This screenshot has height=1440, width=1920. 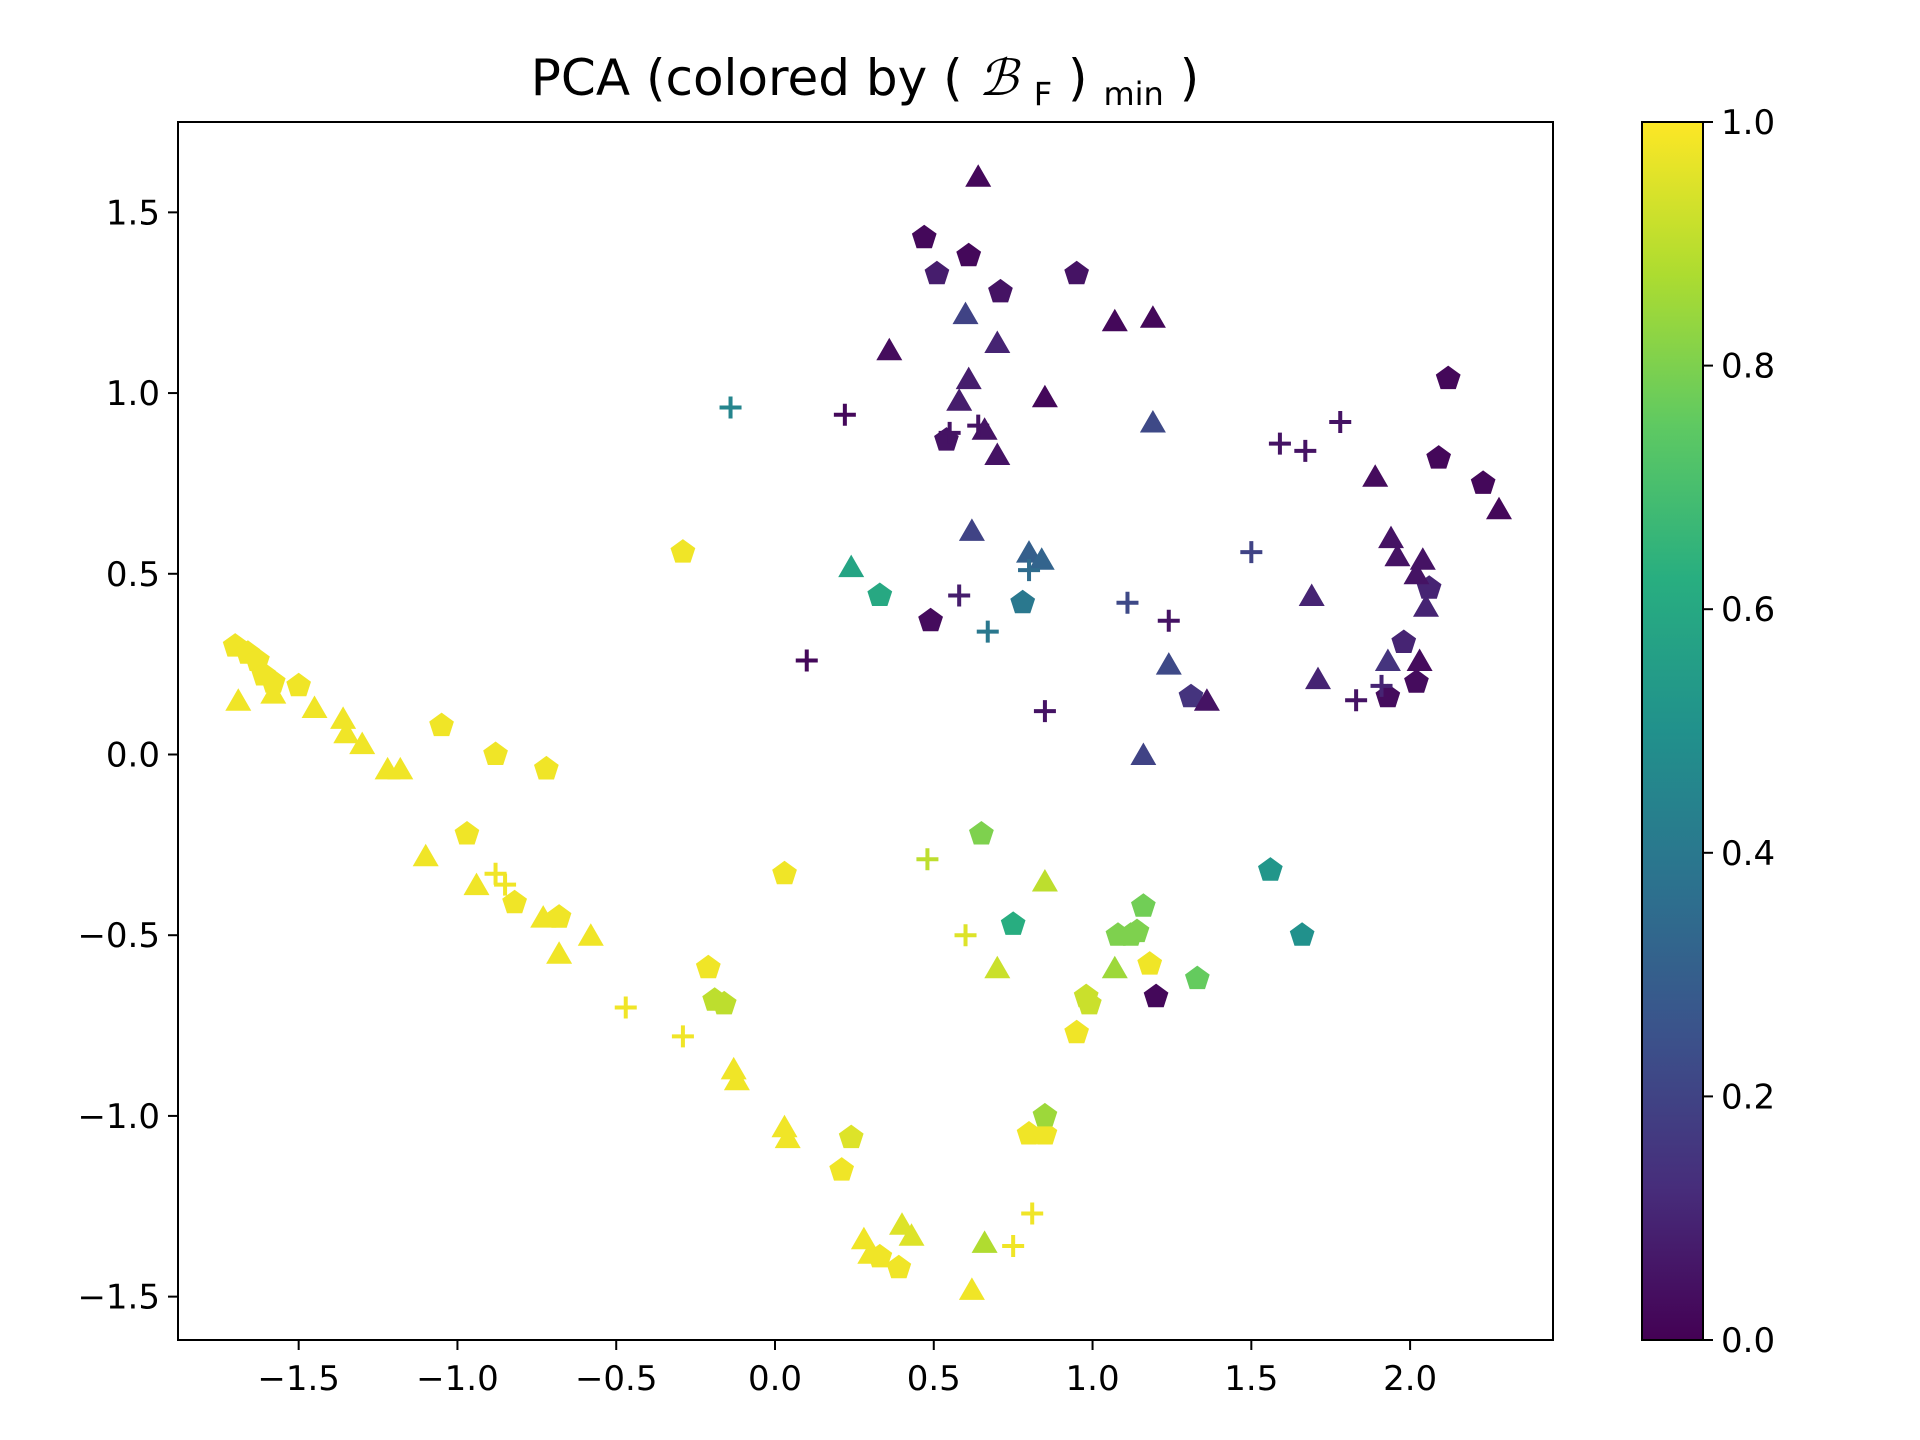 I want to click on x-tick-label: −1.0, so click(x=457, y=1379).